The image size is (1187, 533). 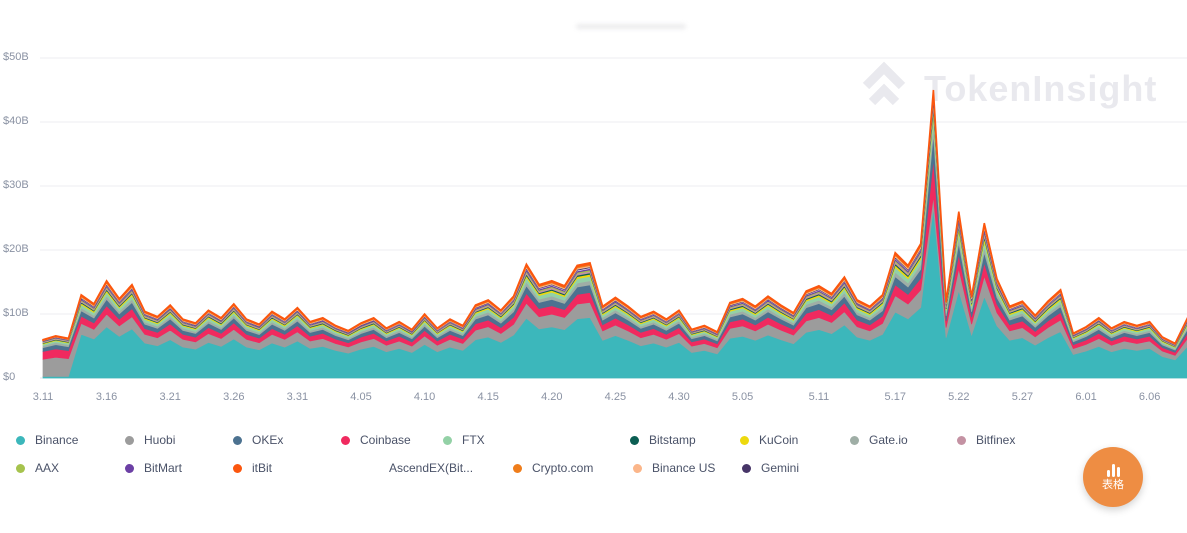 What do you see at coordinates (672, 440) in the screenshot?
I see `legend-label: Bitstamp` at bounding box center [672, 440].